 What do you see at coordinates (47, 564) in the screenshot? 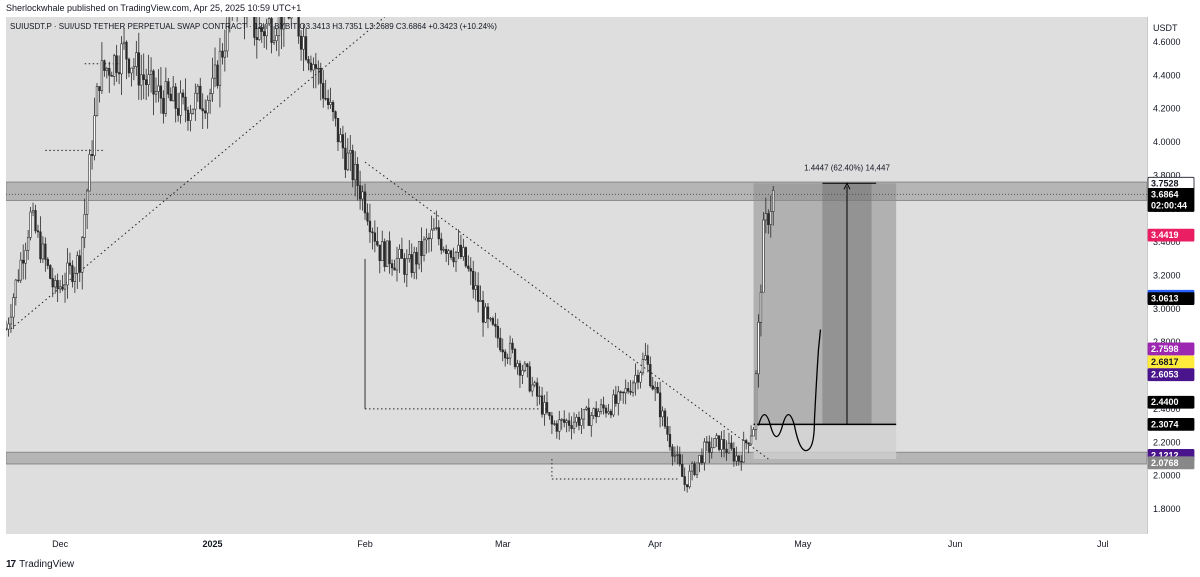
I see `footer-brand: TradingView` at bounding box center [47, 564].